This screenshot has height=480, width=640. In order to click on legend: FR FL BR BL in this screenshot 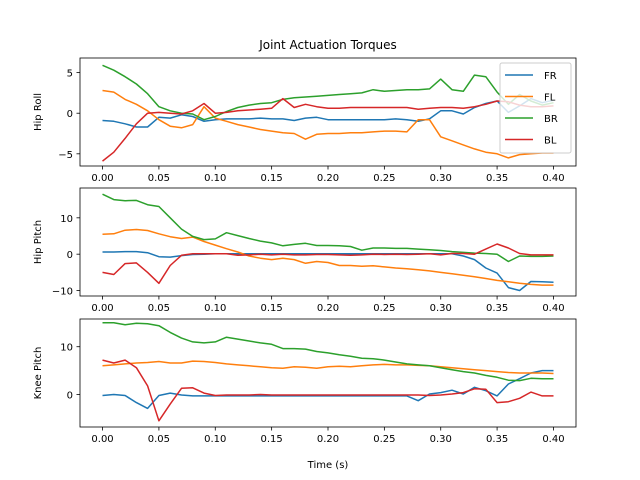, I will do `click(535, 108)`.